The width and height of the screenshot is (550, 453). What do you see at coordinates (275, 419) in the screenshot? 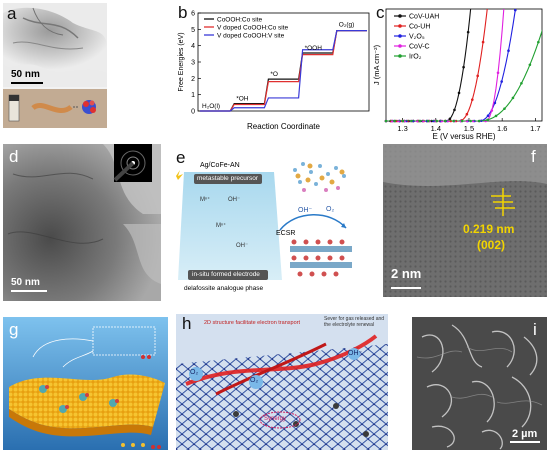
I see `synergy-label: Synergy` at bounding box center [275, 419].